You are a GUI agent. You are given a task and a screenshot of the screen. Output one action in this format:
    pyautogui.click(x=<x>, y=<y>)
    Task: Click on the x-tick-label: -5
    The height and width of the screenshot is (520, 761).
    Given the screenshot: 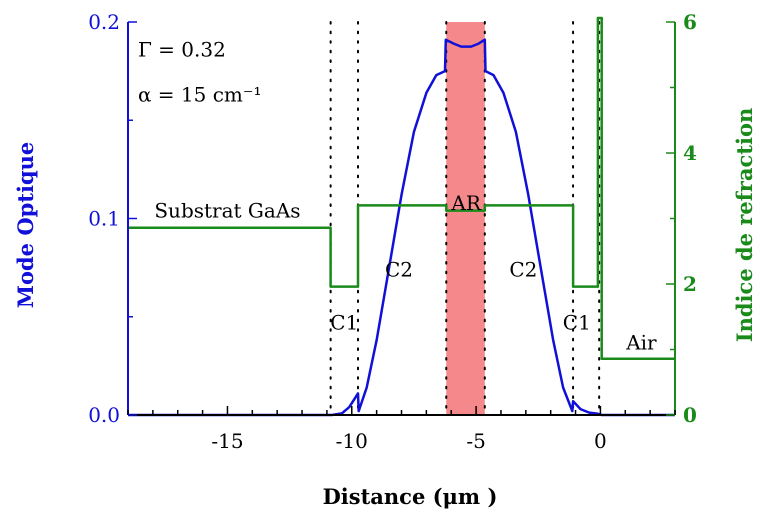 What is the action you would take?
    pyautogui.click(x=475, y=441)
    